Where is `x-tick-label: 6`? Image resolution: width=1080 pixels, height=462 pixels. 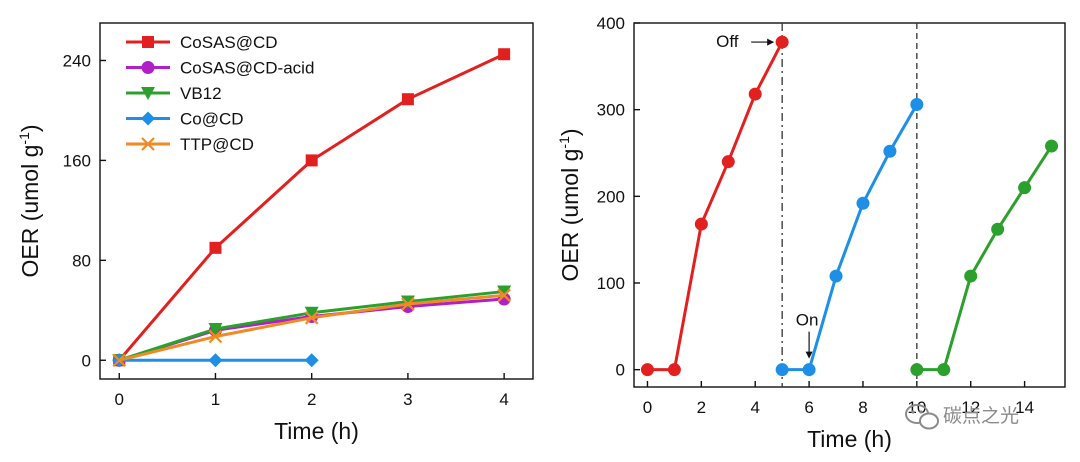 x-tick-label: 6 is located at coordinates (808, 407).